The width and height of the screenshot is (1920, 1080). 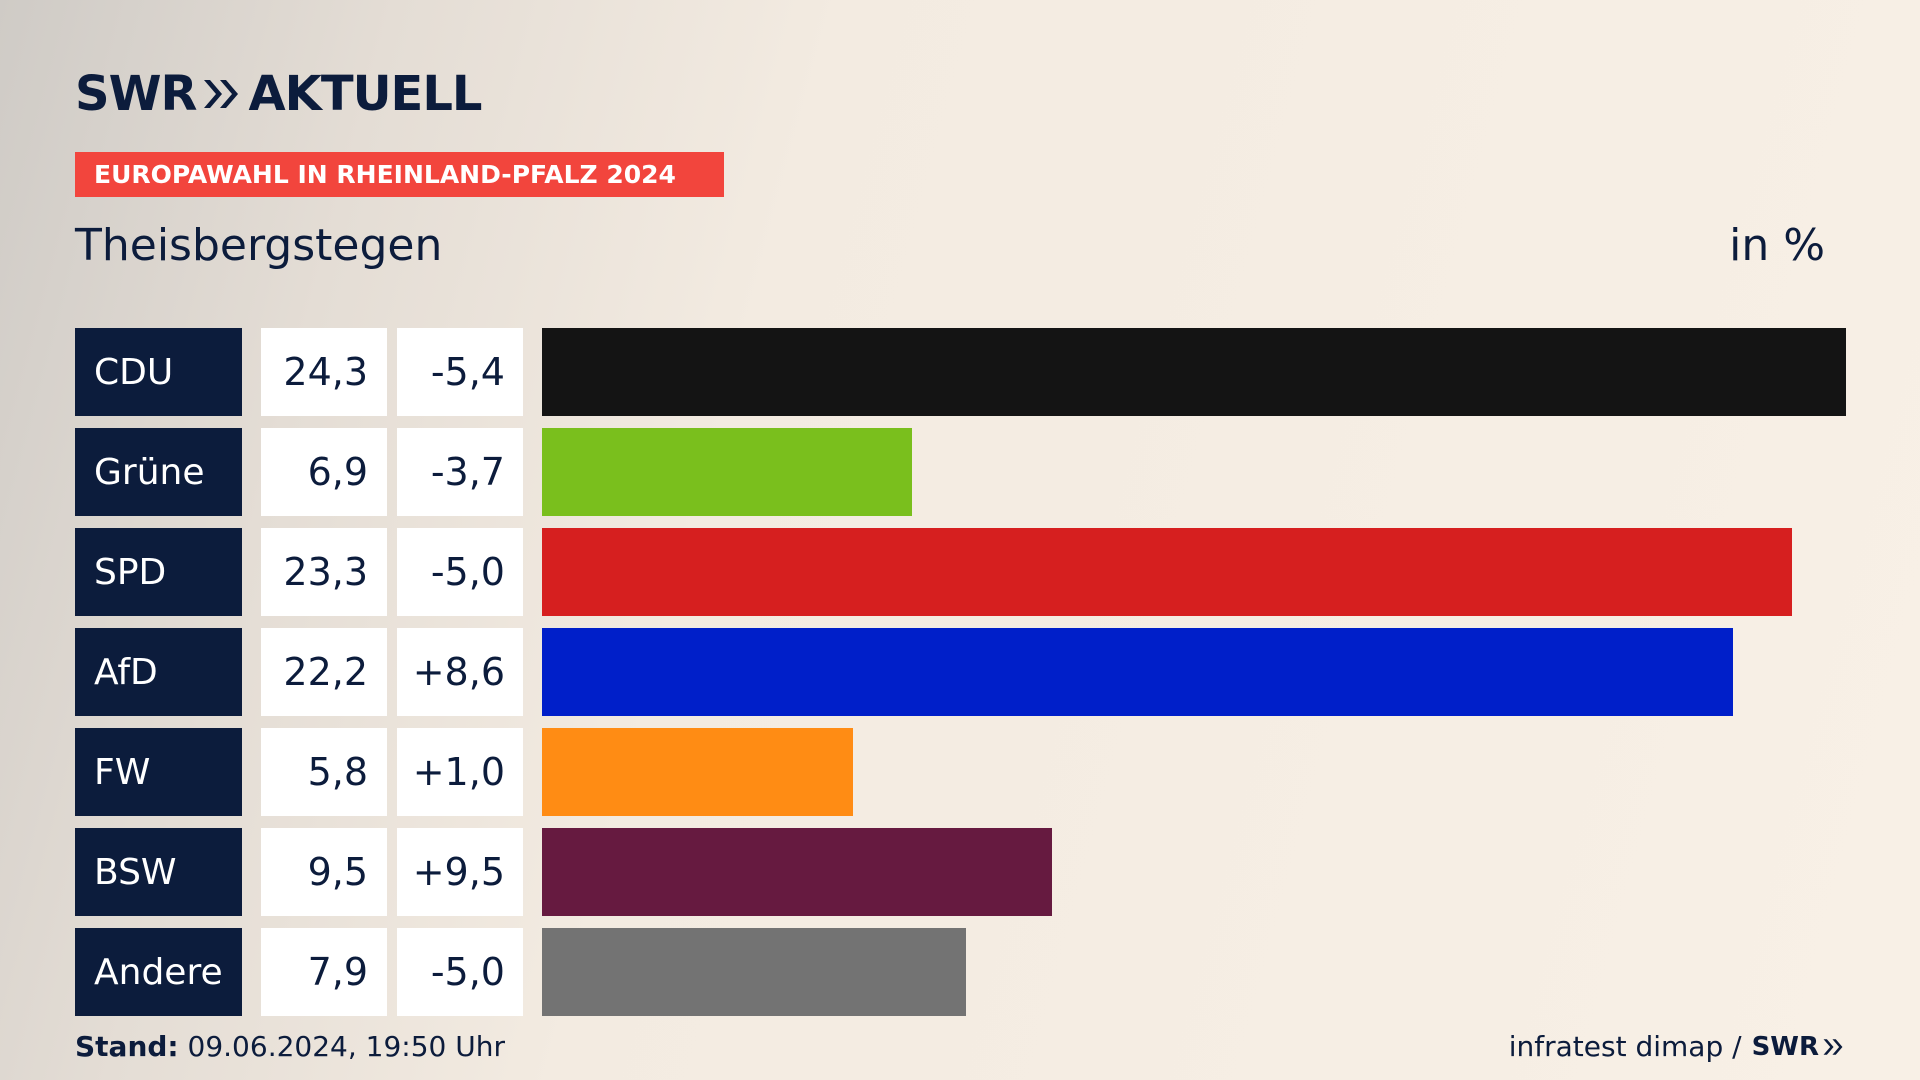 I want to click on vote-change-value: -3,7, so click(x=460, y=472).